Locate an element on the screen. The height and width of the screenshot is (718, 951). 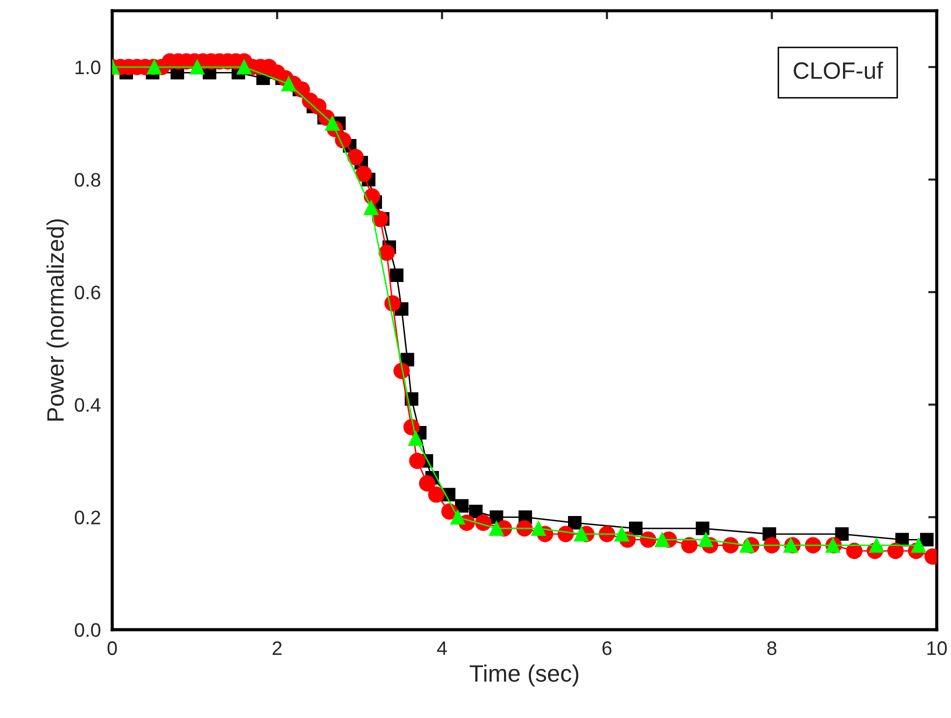
x-tick-label: 8 is located at coordinates (771, 648).